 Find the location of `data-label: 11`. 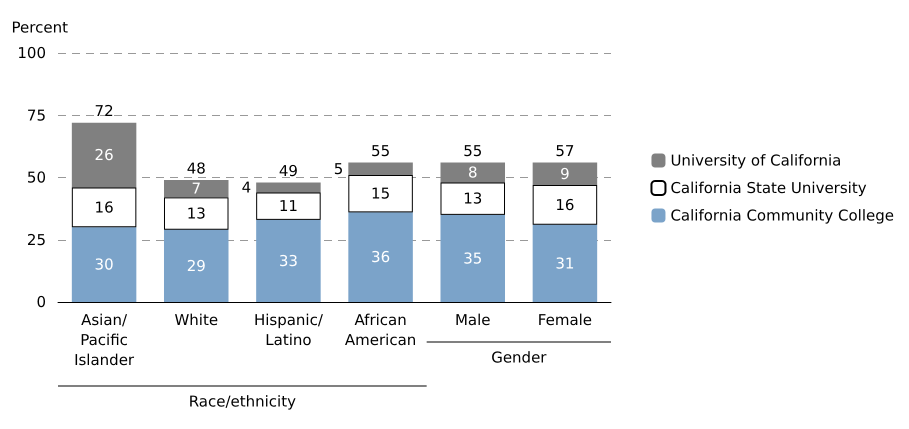

data-label: 11 is located at coordinates (288, 206).